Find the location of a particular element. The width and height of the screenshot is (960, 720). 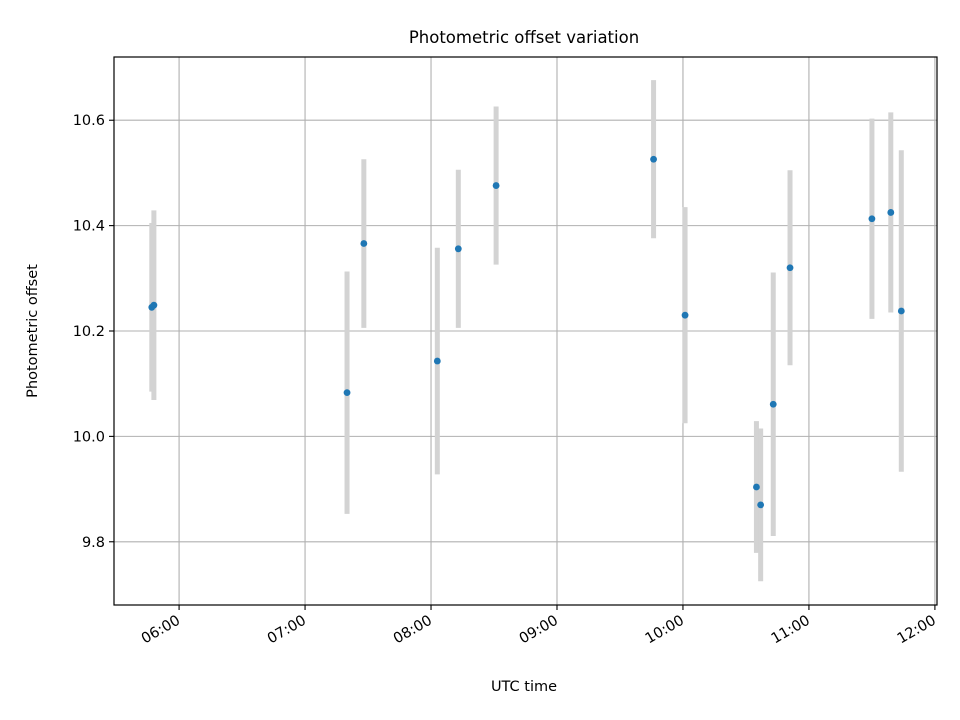

y-axis-ticks: 9.8 10.0 10.2 10.4 10.6 is located at coordinates (93, 332).